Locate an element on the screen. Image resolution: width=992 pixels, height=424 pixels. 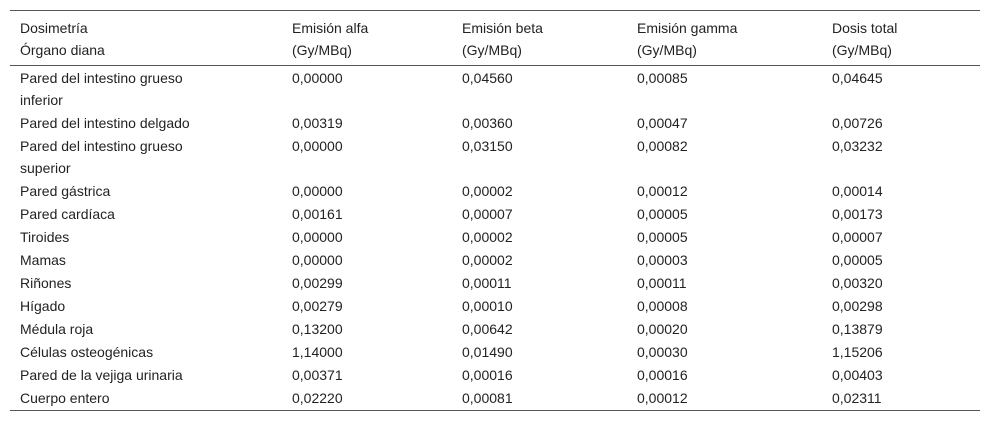
value-cell: 0,00085 is located at coordinates (662, 78).